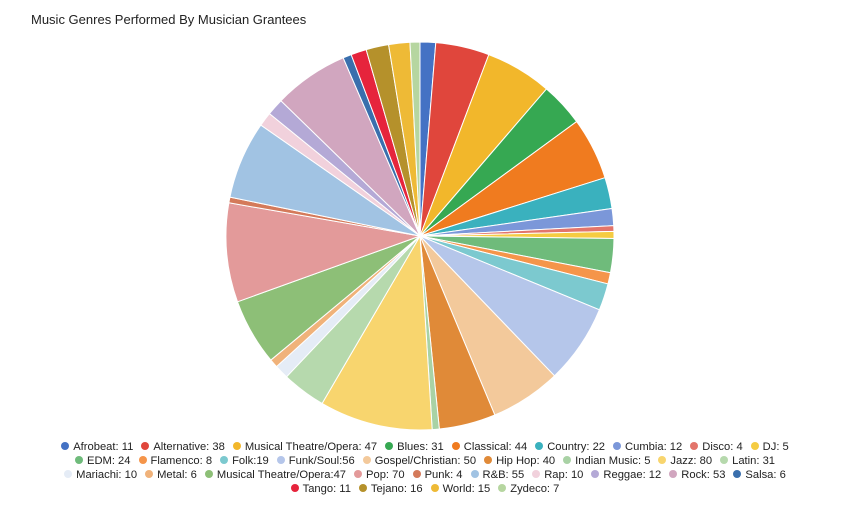  Describe the element at coordinates (326, 489) in the screenshot. I see `legend-label: Tango: 11` at that location.